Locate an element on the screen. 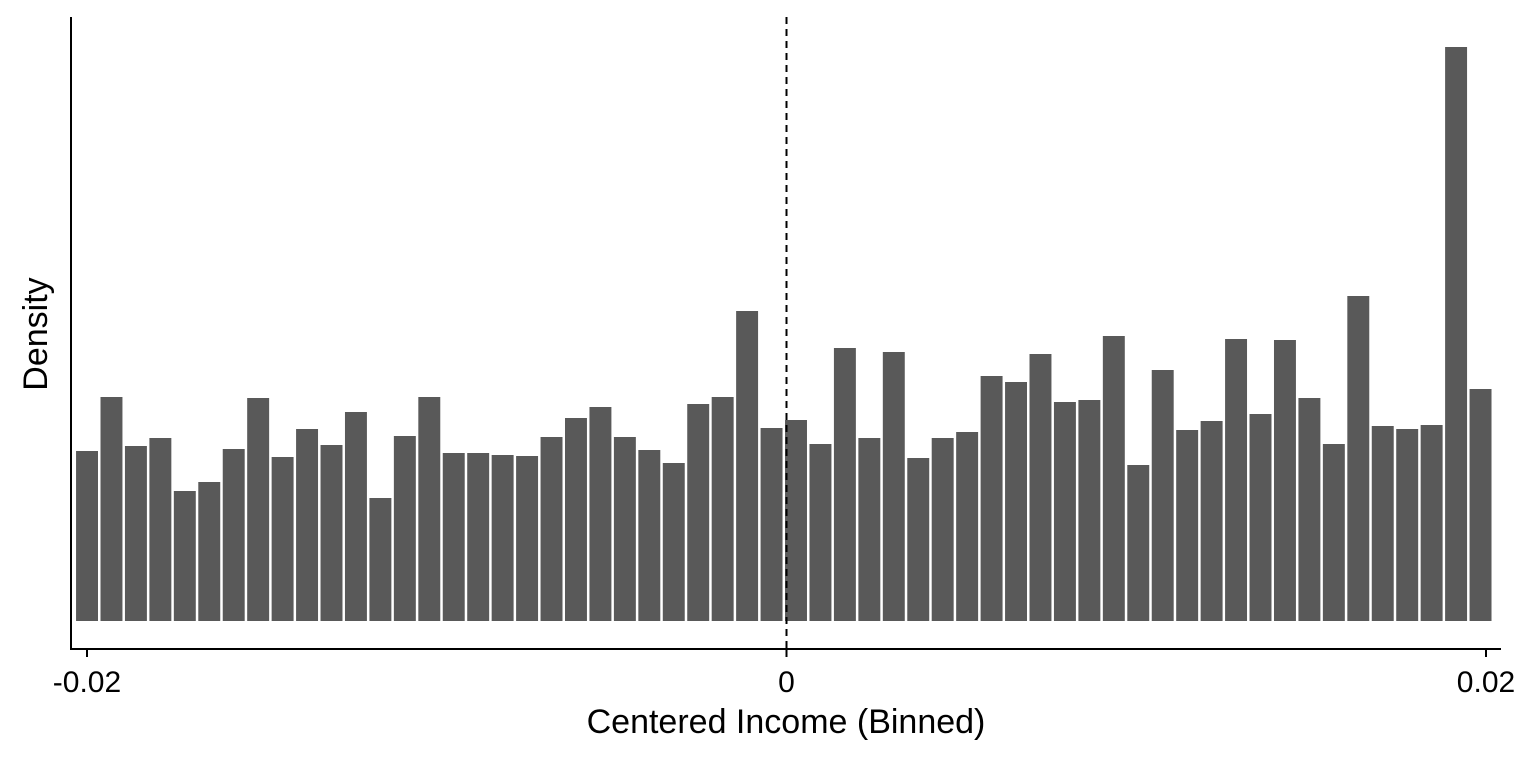 The width and height of the screenshot is (1520, 760). x-ticks-group: -0.02 0 0.02 is located at coordinates (784, 674).